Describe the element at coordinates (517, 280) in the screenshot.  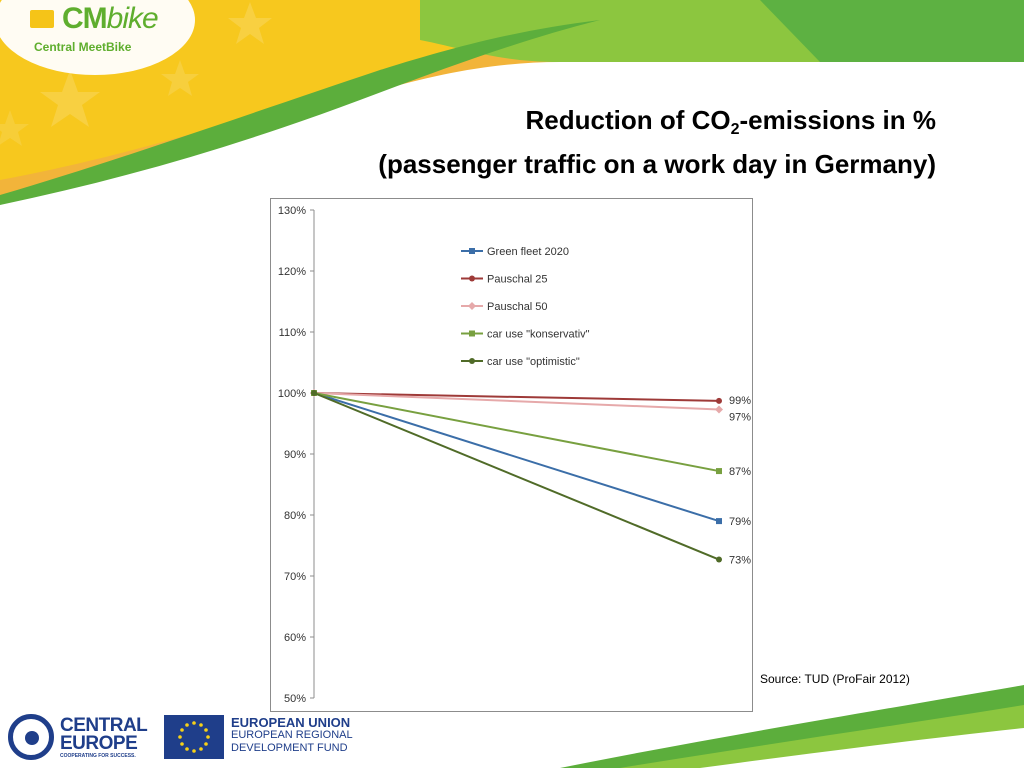
I see `legend-entry: Pauschal 25` at that location.